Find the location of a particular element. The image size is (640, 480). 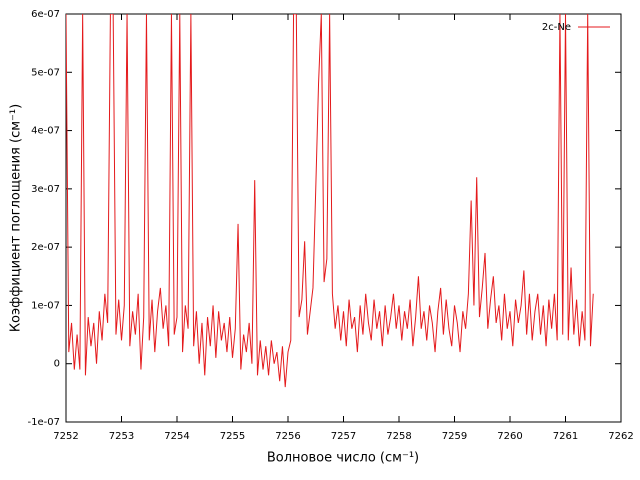

x-tick-label: 7252 is located at coordinates (65, 436).